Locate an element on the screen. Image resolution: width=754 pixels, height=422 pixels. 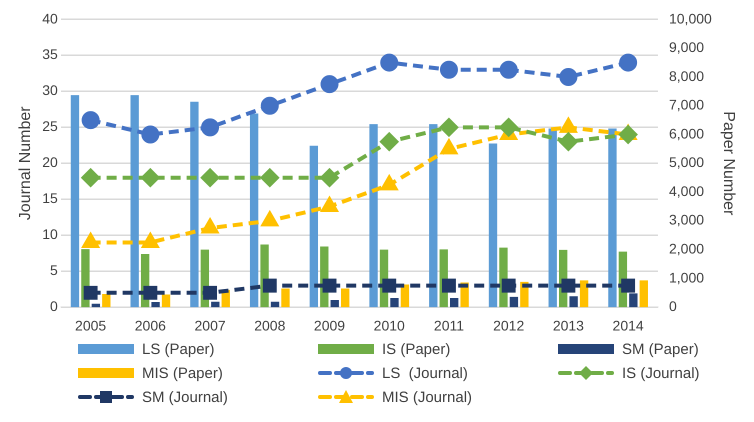
y2-tick-label: 9,000 is located at coordinates (686, 47).